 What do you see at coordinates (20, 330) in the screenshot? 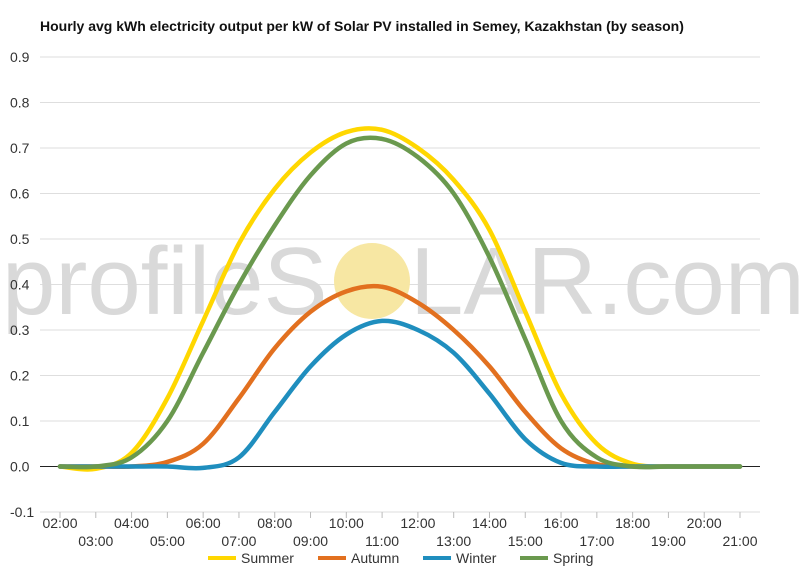
I see `y-tick-label: 0.3` at bounding box center [20, 330].